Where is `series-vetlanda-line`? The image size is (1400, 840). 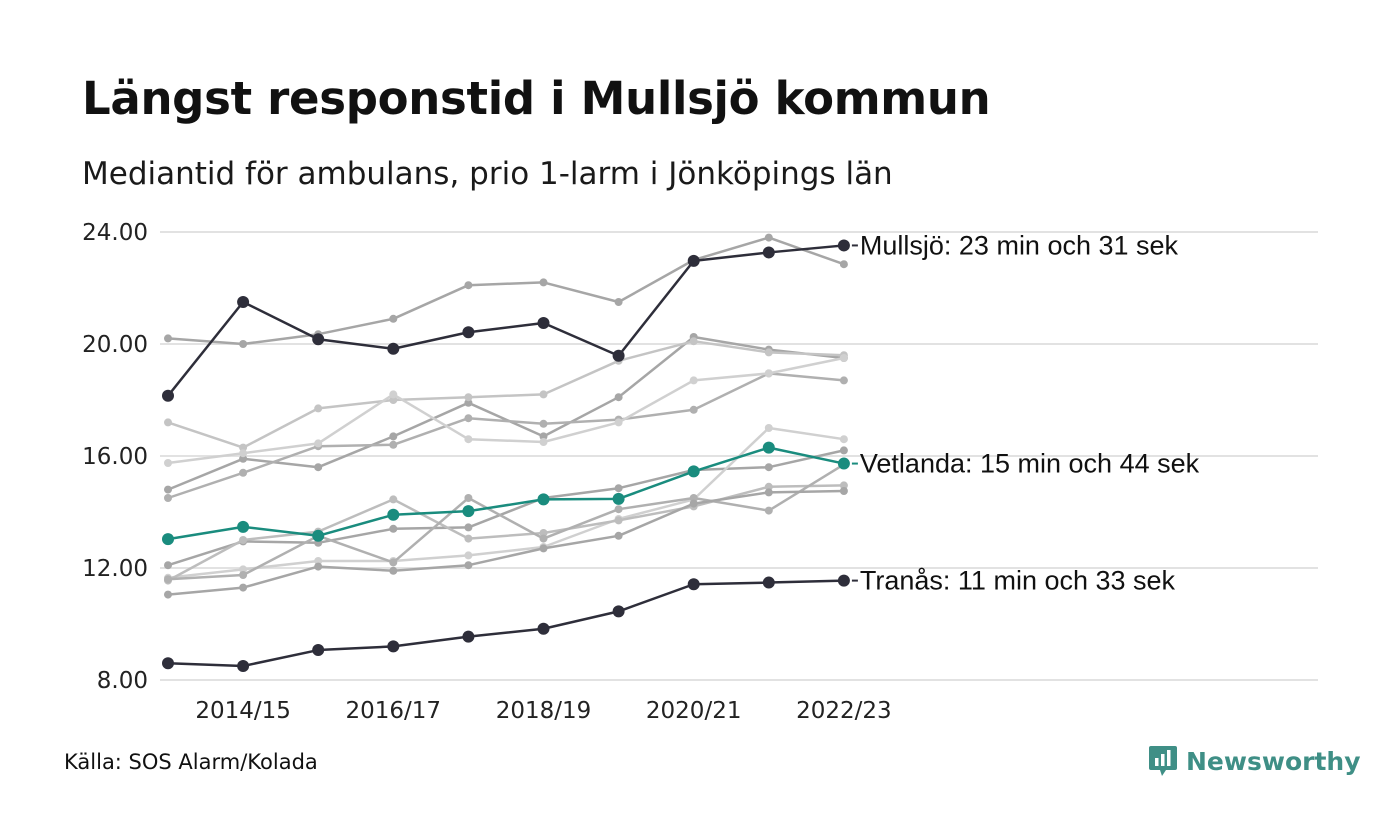
series-vetlanda-line is located at coordinates (506, 493).